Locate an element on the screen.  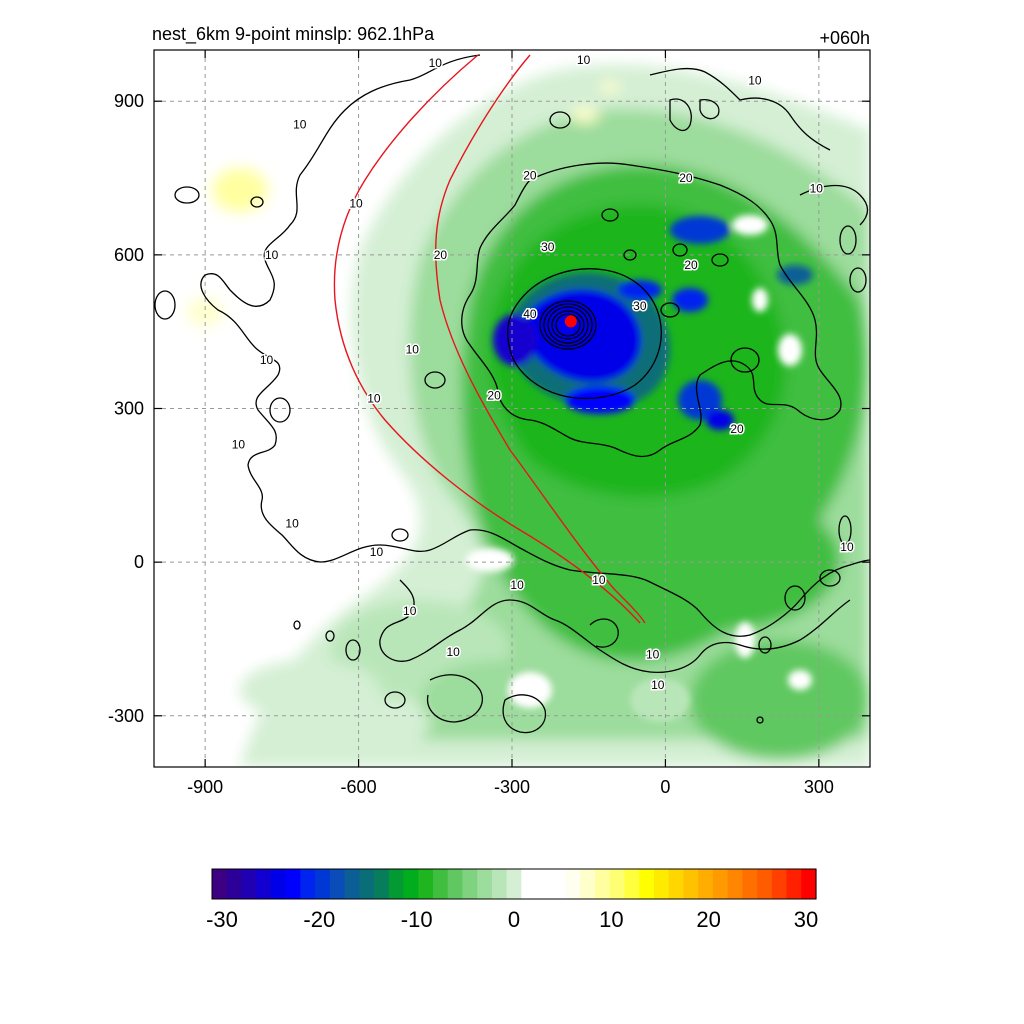
colorbar: -30 -20 -10 0 10 20 30 is located at coordinates (512, 900).